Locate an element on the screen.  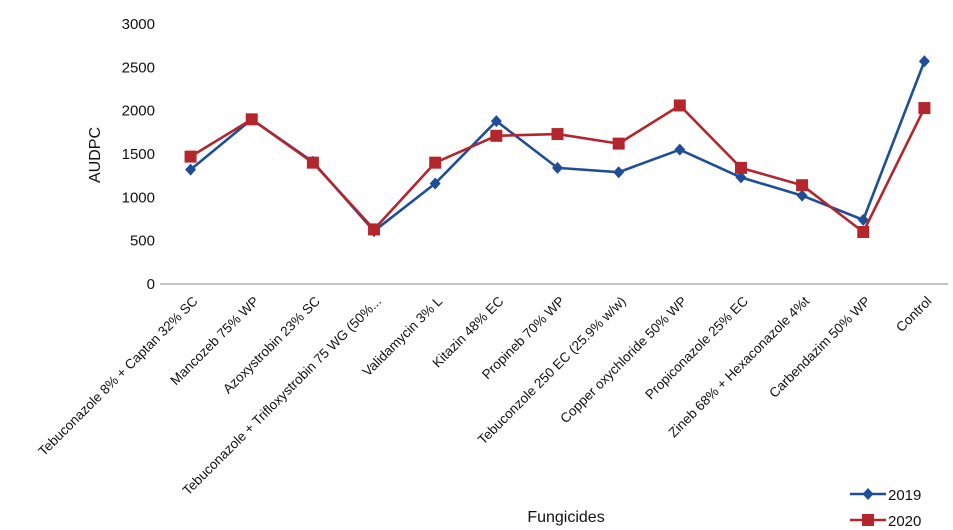
y-axis-title: AUDPC is located at coordinates (95, 155).